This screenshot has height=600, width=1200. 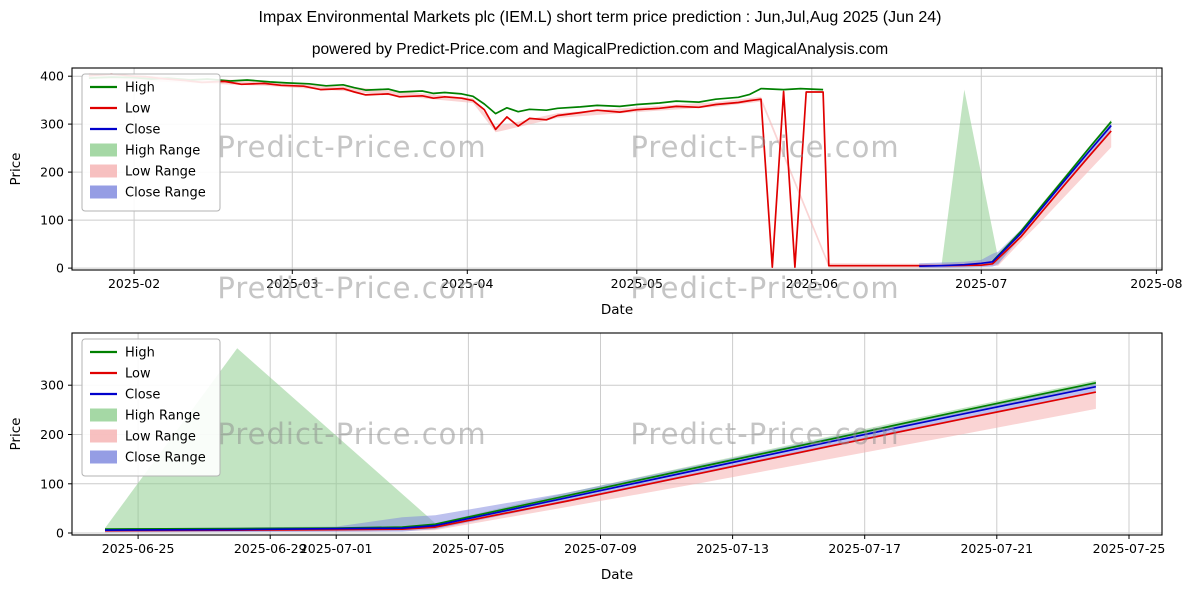 I want to click on svg-text: 2025-02, so click(x=134, y=283).